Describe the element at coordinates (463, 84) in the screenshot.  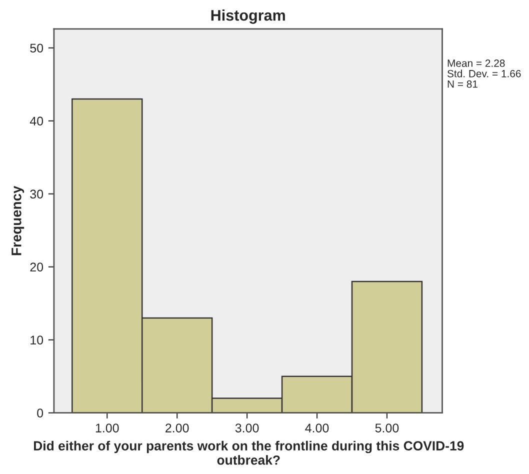
I see `text: N = 81` at that location.